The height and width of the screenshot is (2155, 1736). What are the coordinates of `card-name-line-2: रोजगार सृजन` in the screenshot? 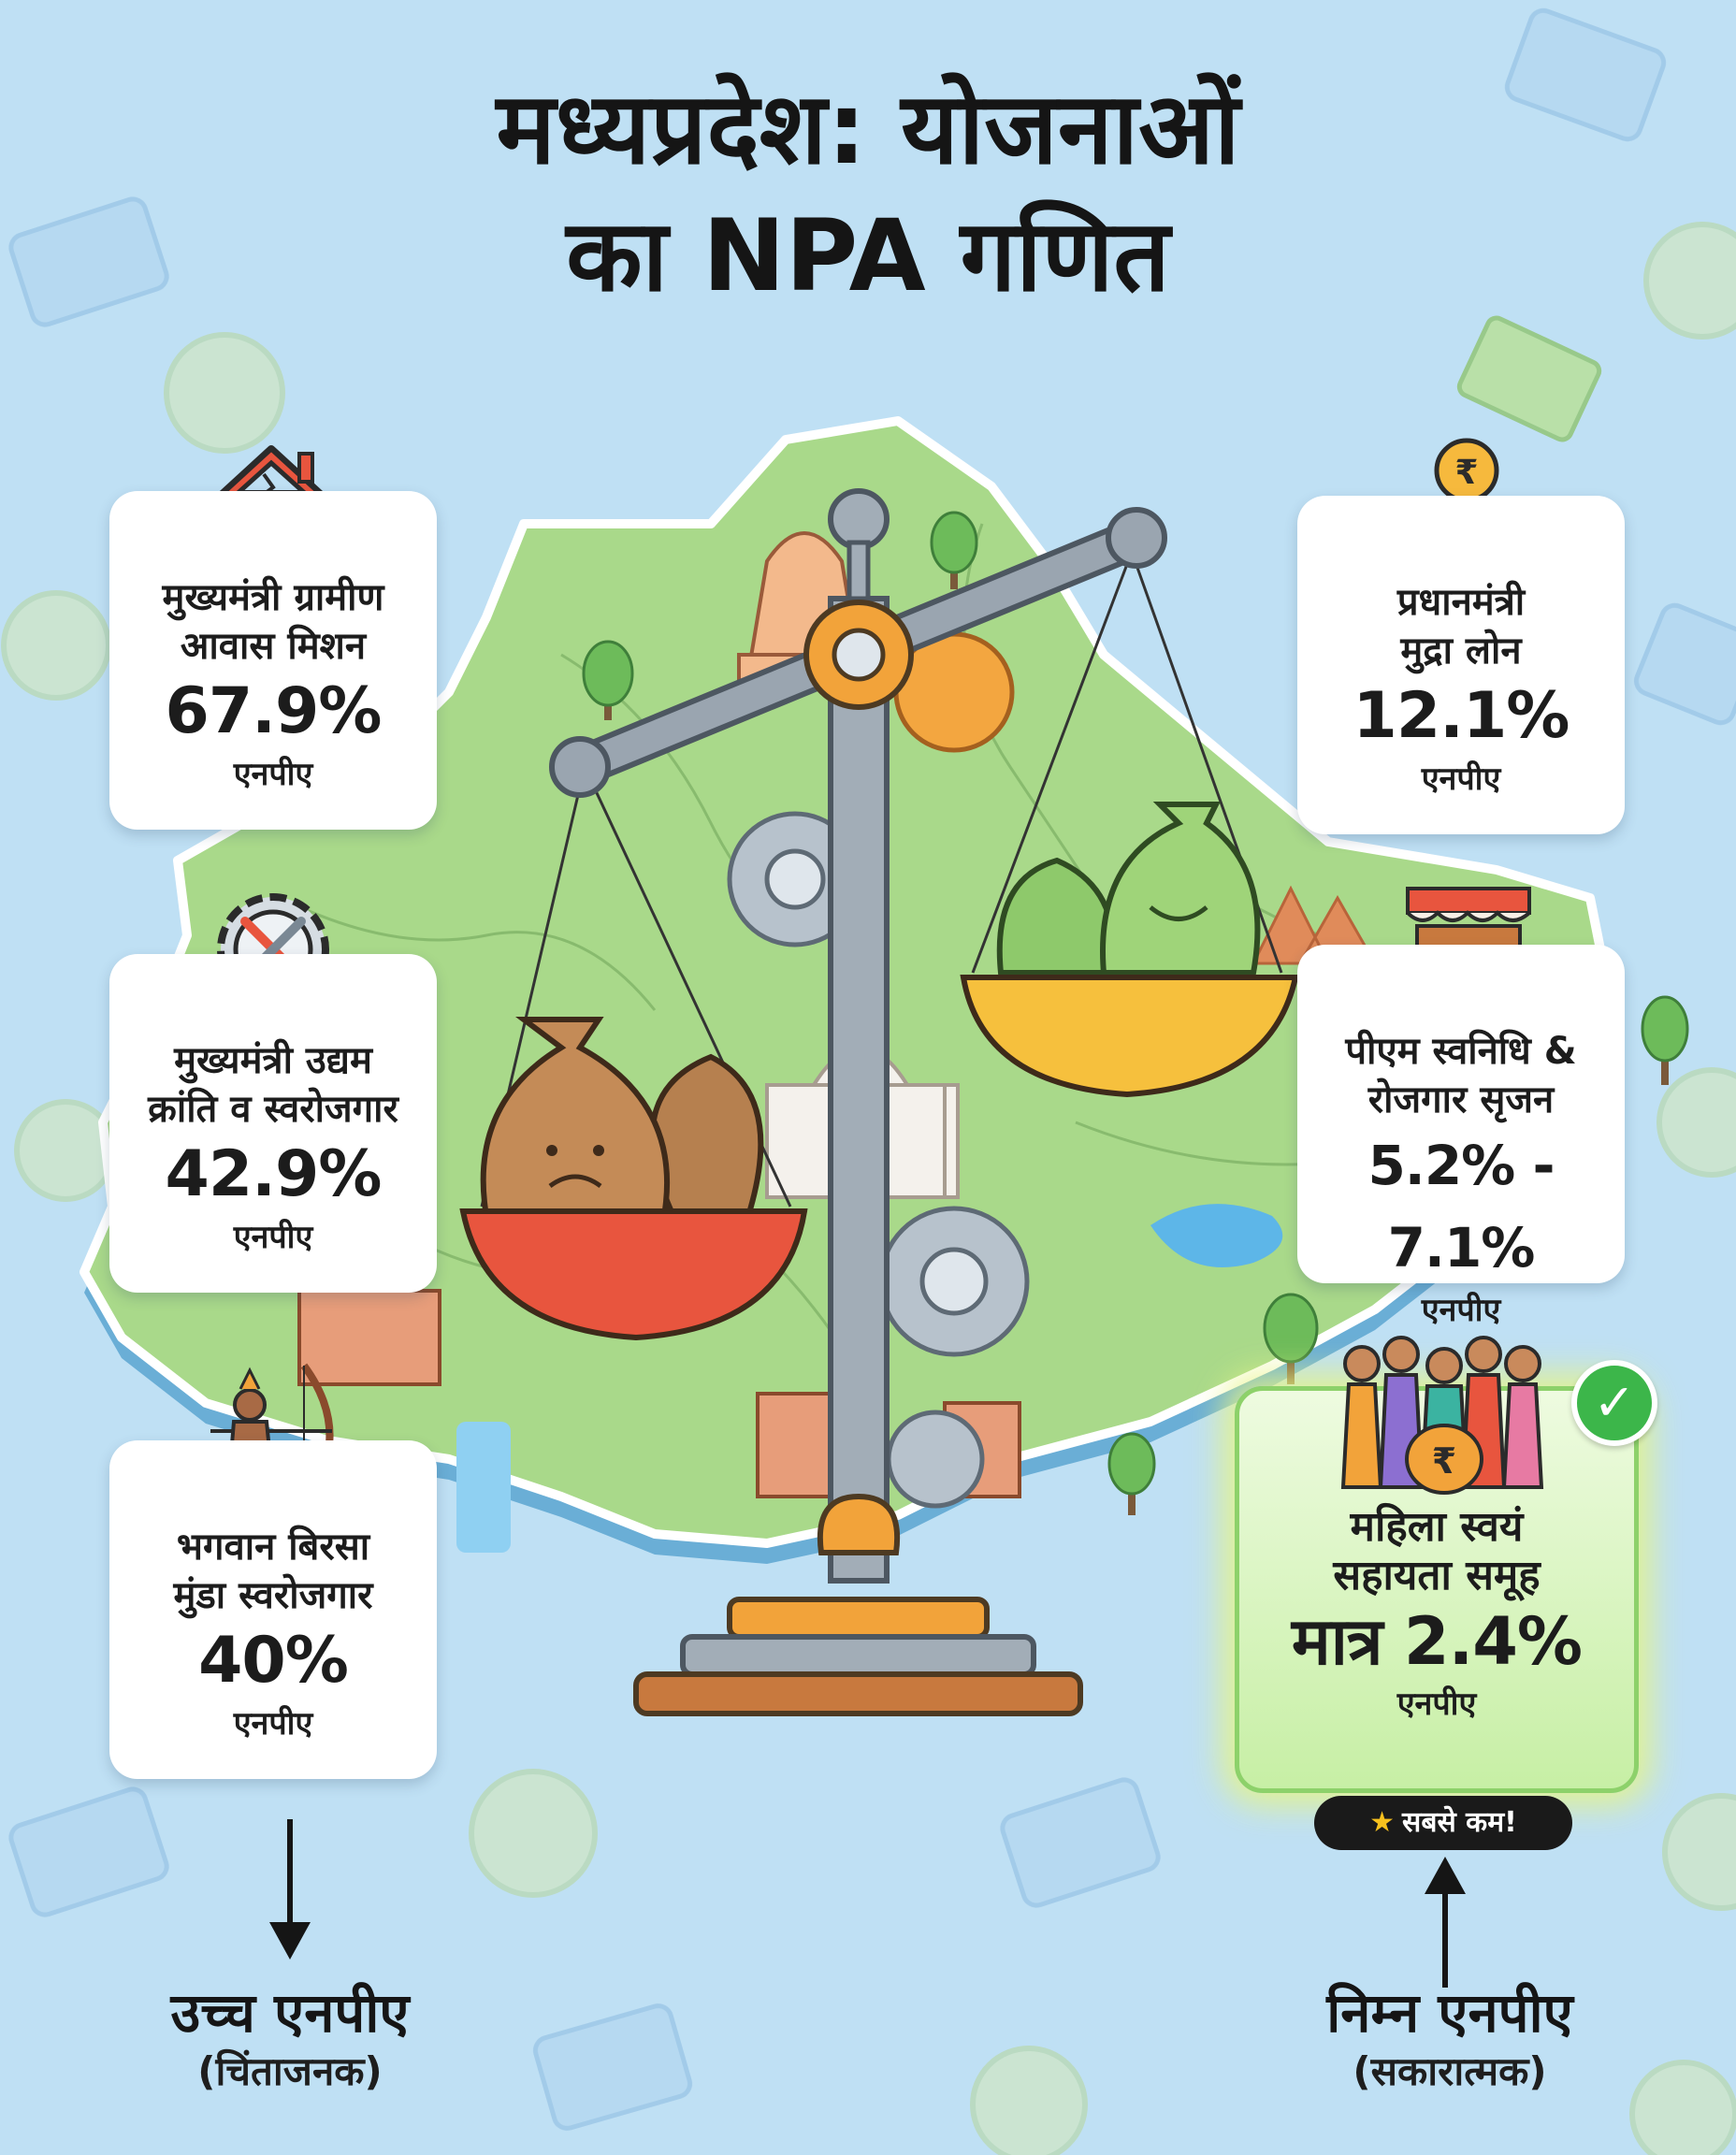 It's located at (1461, 1100).